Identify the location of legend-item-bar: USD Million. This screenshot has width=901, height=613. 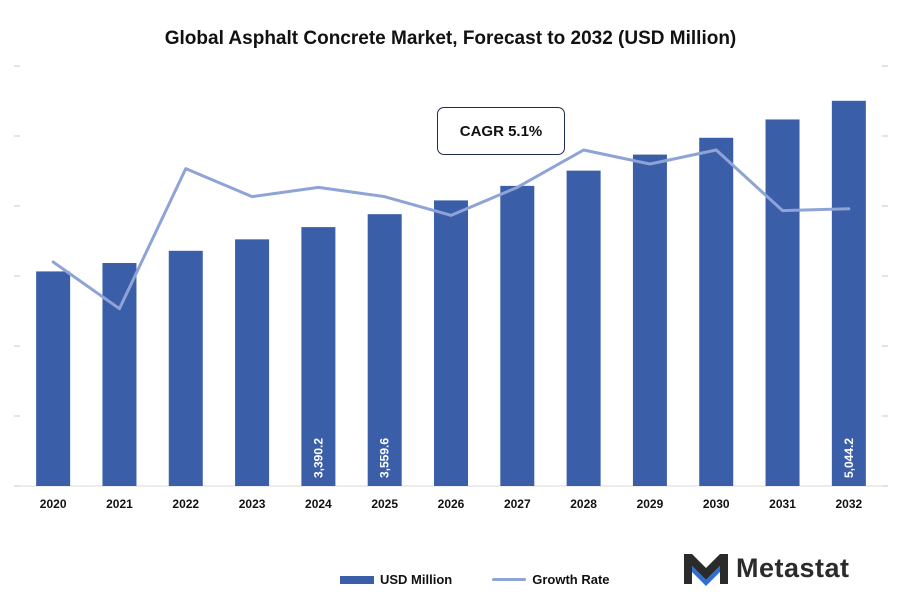
(396, 579).